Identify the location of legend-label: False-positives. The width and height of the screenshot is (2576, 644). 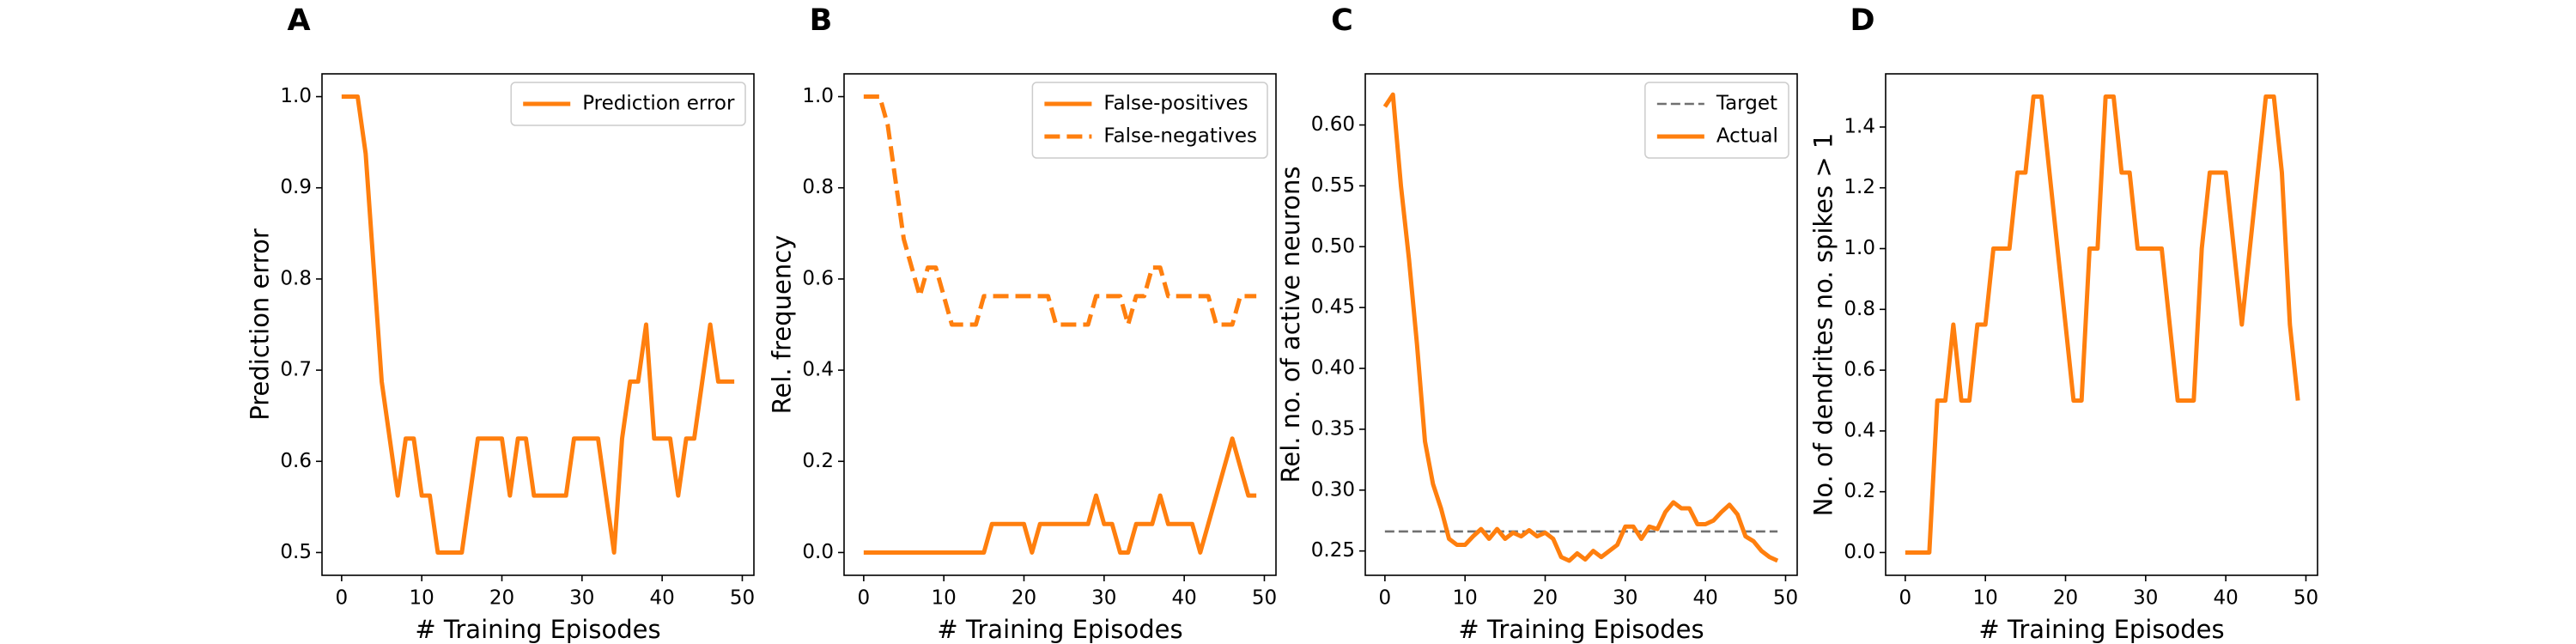
(1175, 104).